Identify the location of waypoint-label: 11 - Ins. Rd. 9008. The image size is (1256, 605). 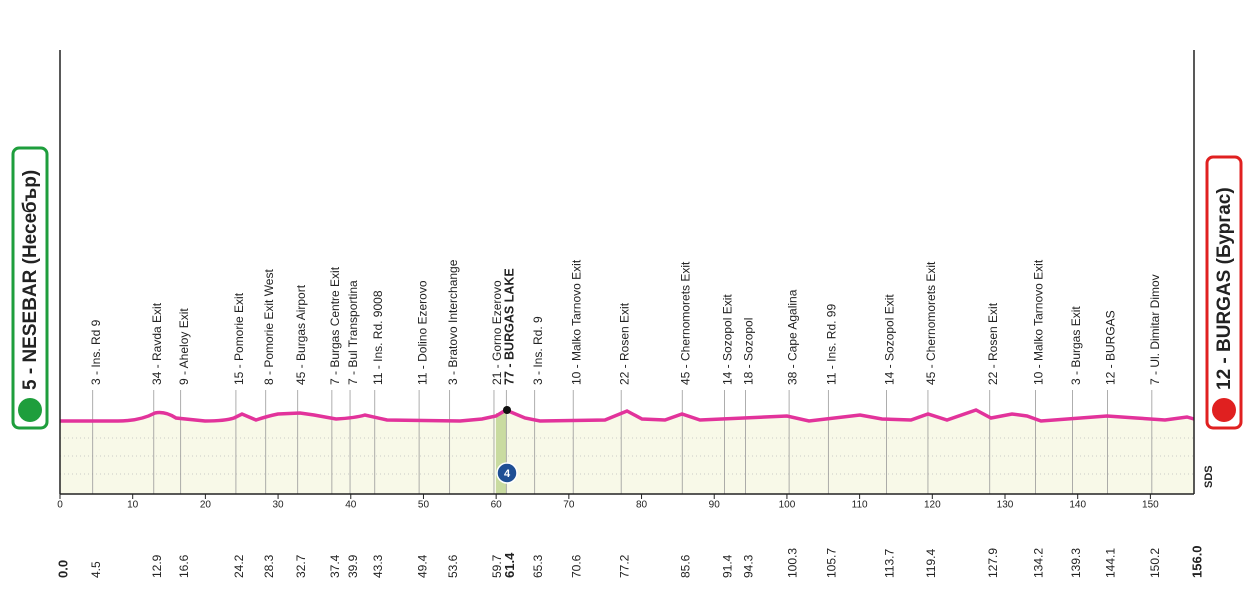
(378, 337).